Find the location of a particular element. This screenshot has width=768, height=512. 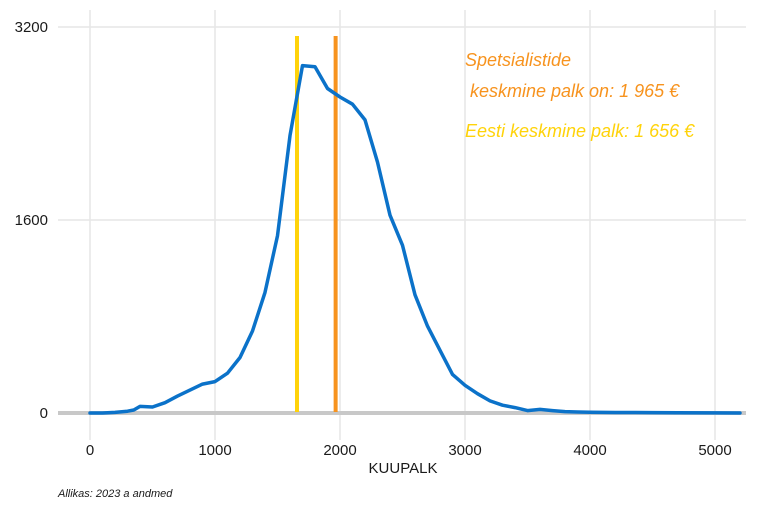

annotation-text: Spetsialistide is located at coordinates (518, 60).